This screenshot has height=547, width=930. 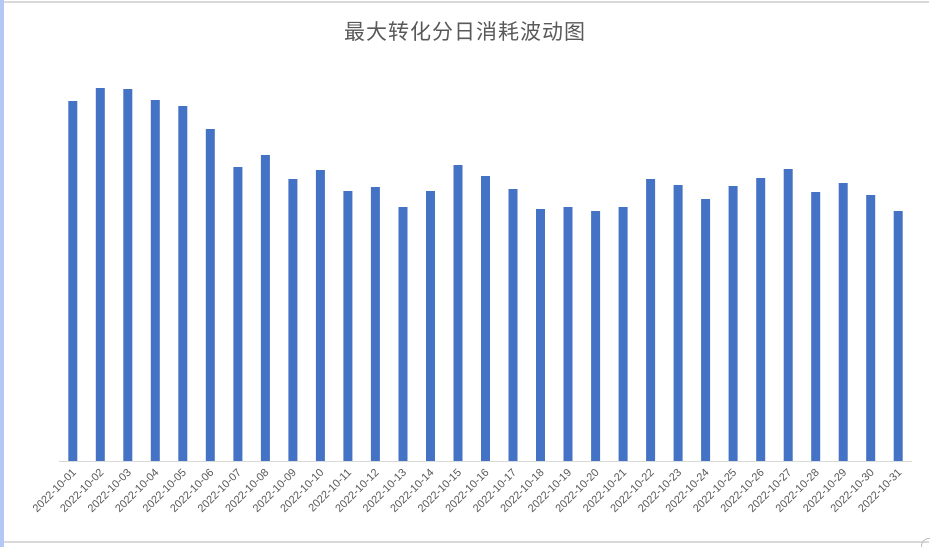 I want to click on window-edge, so click(x=2, y=273).